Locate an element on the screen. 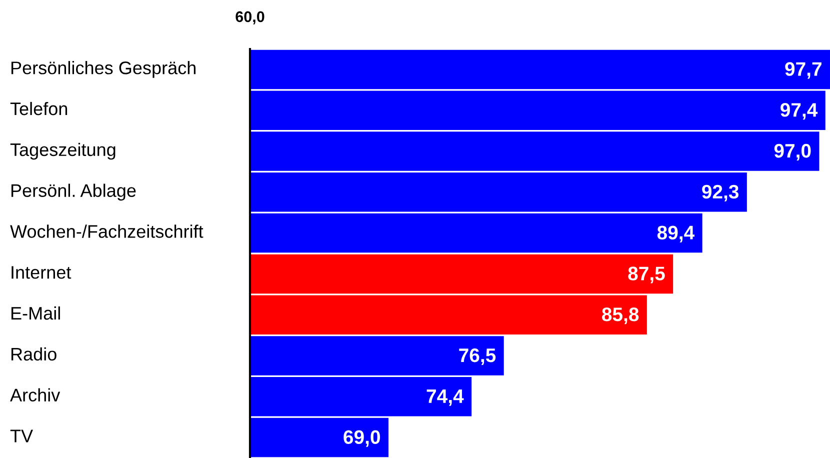 The image size is (830, 458). data-label: 85,8 is located at coordinates (620, 316).